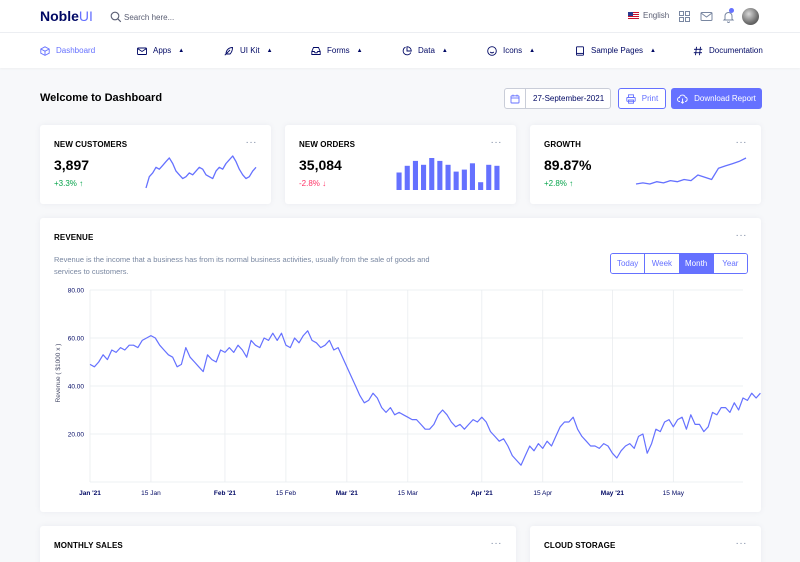 The width and height of the screenshot is (800, 562). Describe the element at coordinates (728, 50) in the screenshot. I see `nav-documentation: Documentation` at that location.